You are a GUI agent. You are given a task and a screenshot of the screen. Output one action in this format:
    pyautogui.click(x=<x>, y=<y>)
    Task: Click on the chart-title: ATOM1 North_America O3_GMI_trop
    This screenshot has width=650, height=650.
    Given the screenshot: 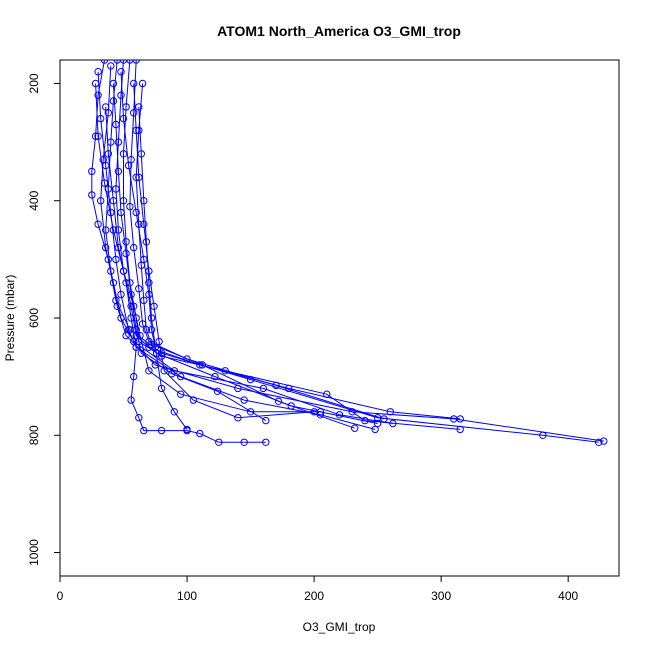 What is the action you would take?
    pyautogui.click(x=339, y=31)
    